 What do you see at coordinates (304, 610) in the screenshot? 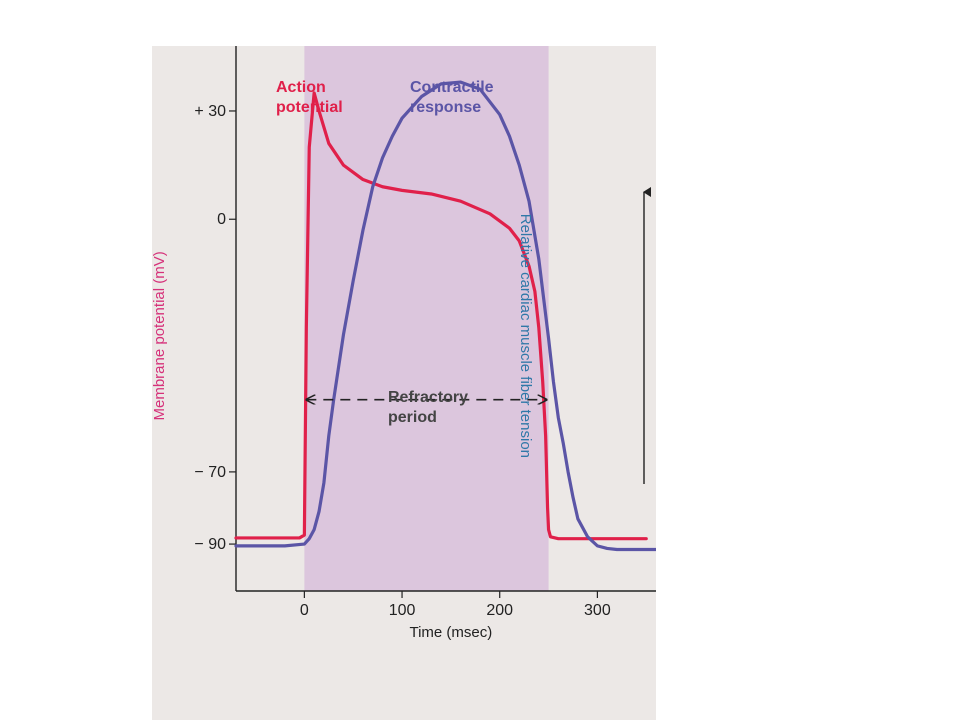
I see `x-tick-label: 0` at bounding box center [304, 610].